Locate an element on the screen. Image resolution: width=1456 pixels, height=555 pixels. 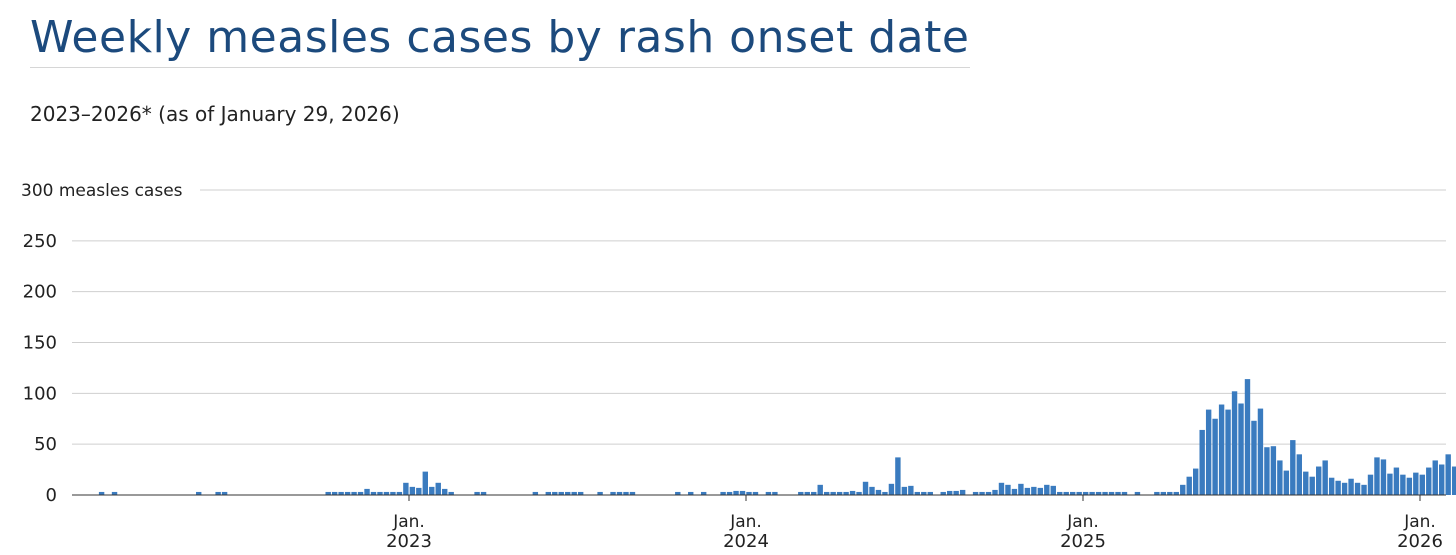
x-tick-month-2024: Jan. is located at coordinates (745, 522).